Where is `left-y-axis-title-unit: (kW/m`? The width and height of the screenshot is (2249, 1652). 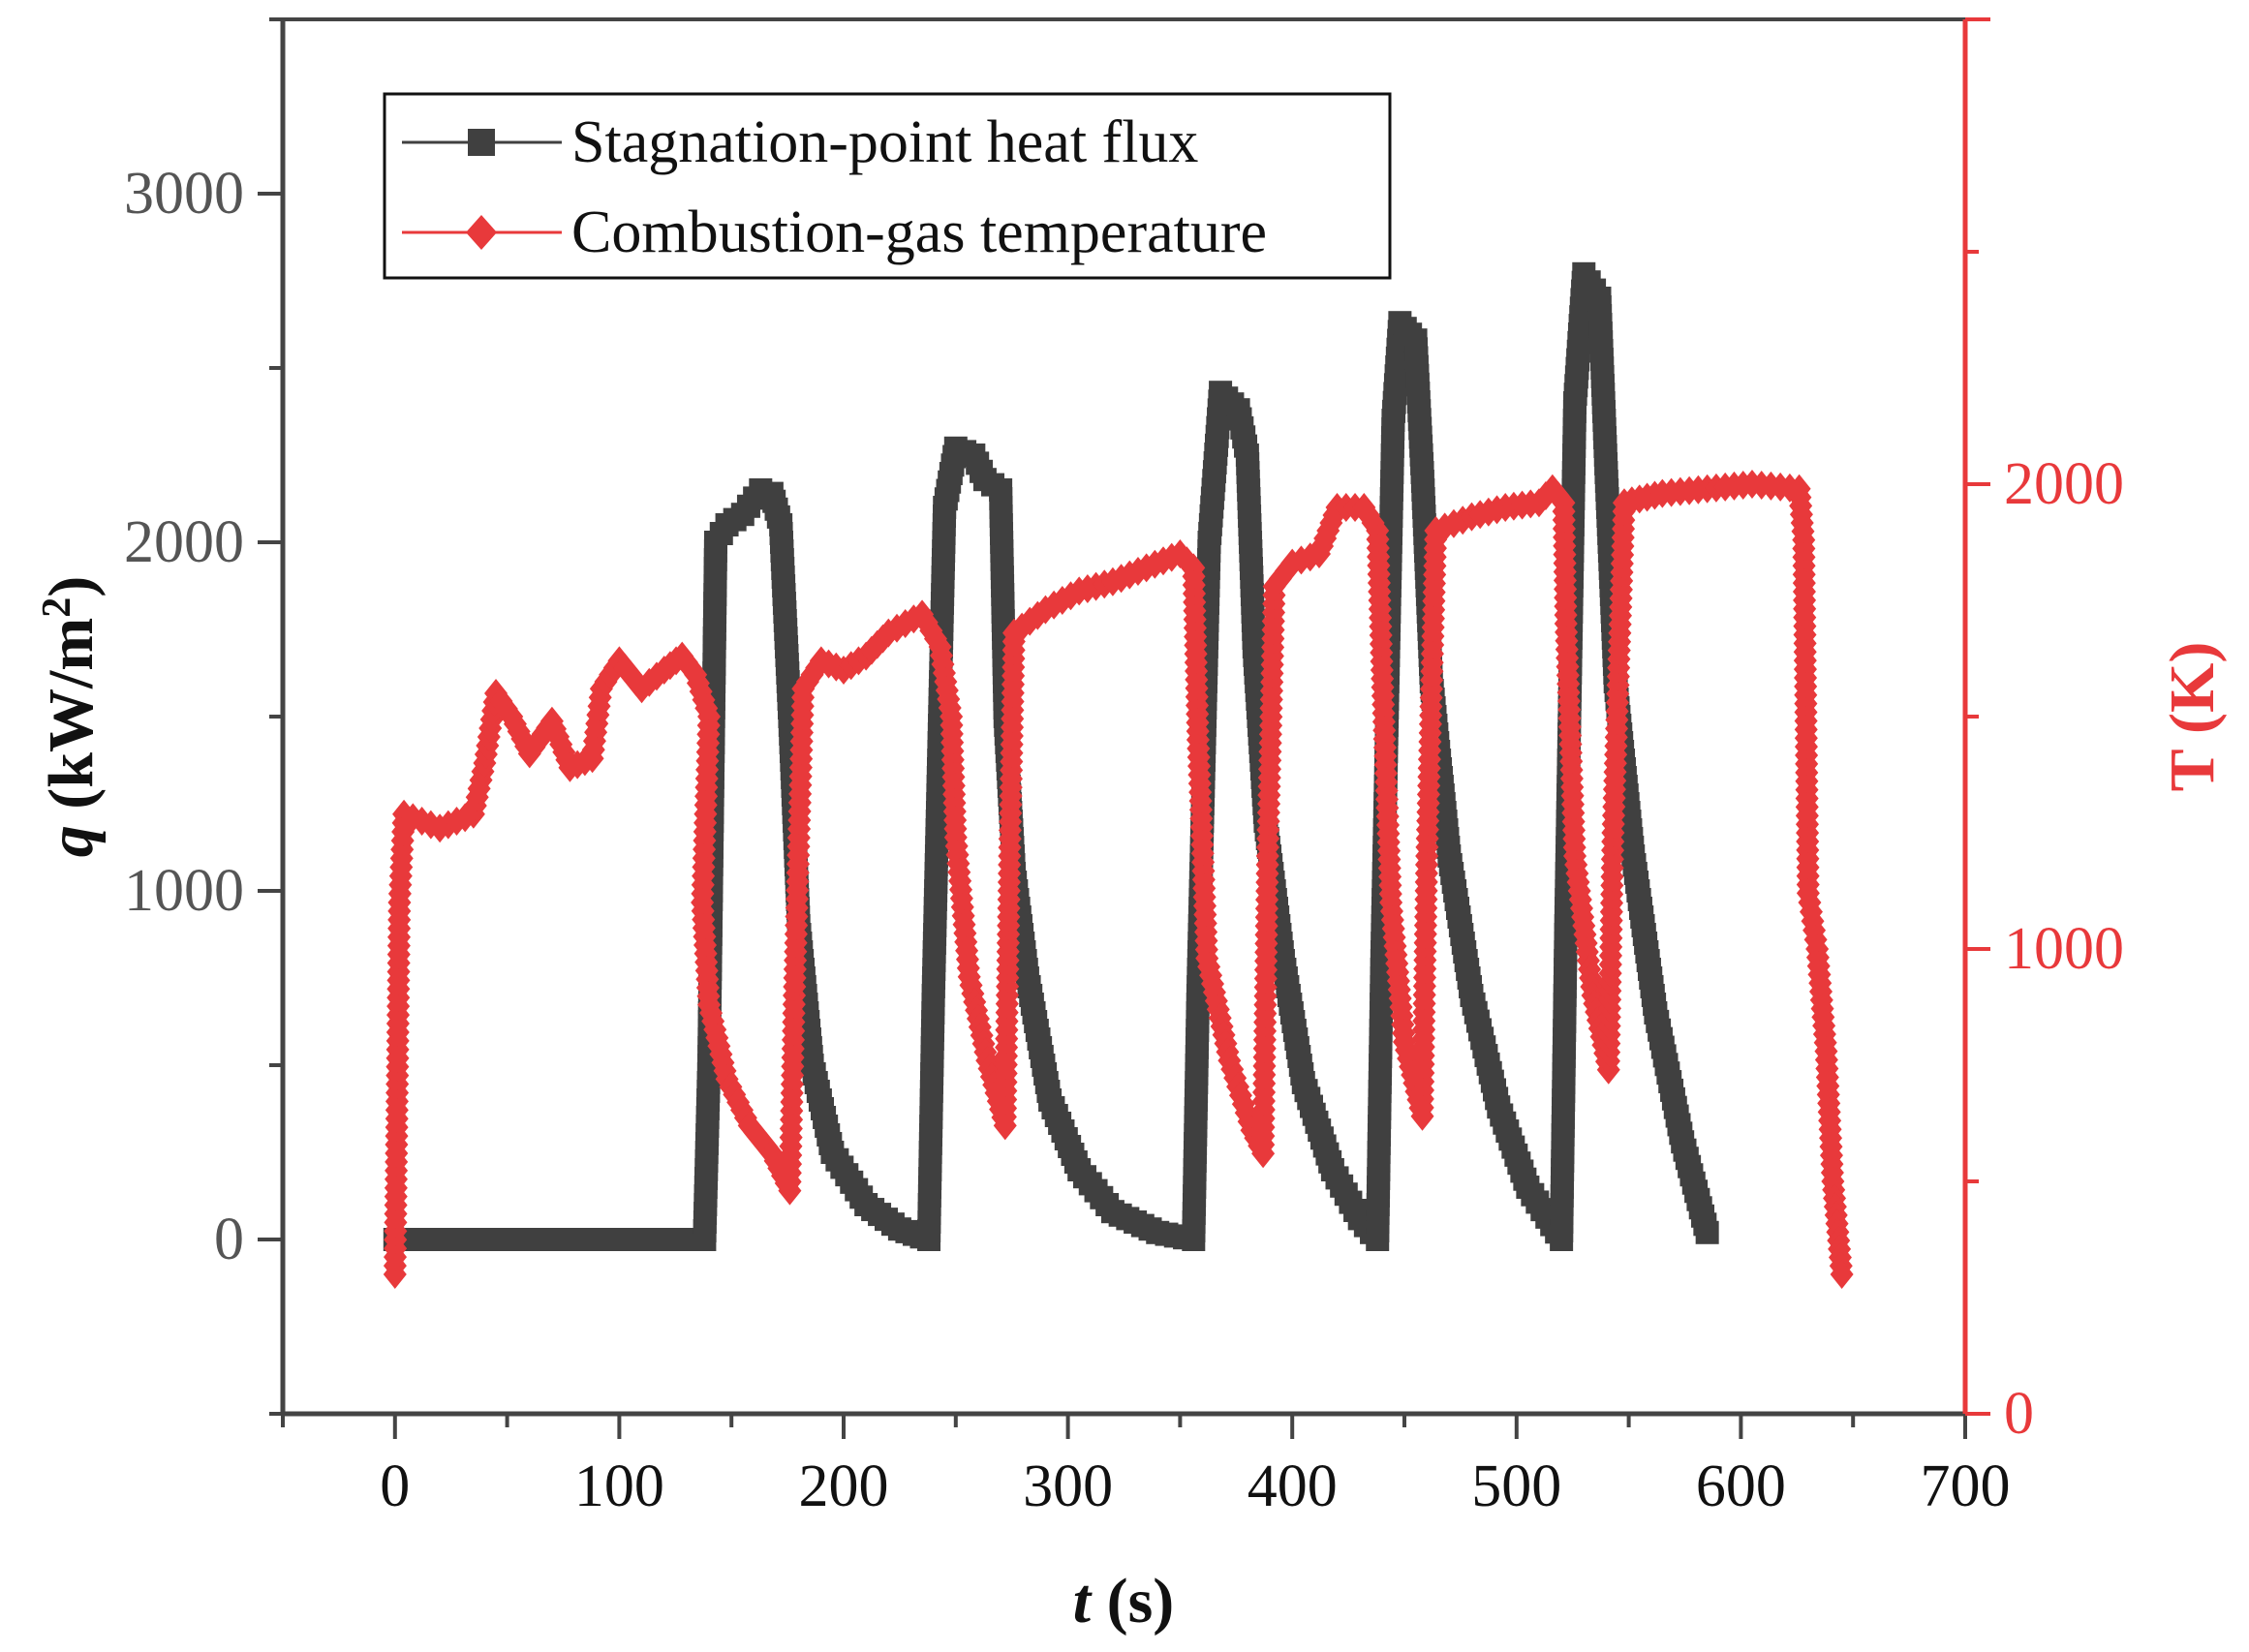 left-y-axis-title-unit: (kW/m is located at coordinates (71, 714).